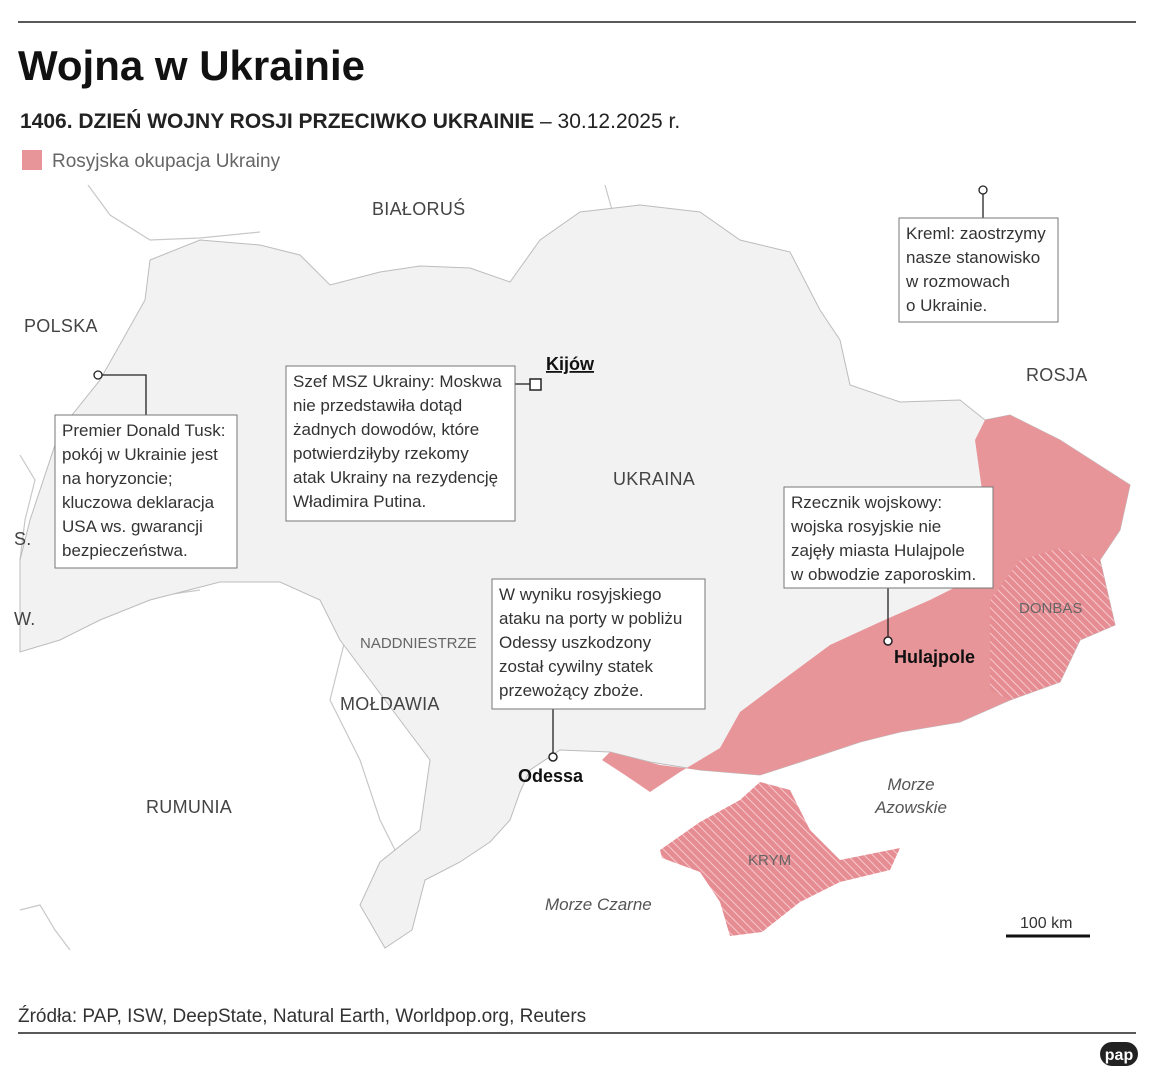 The height and width of the screenshot is (1080, 1154). What do you see at coordinates (570, 364) in the screenshot?
I see `city-label: Kijów` at bounding box center [570, 364].